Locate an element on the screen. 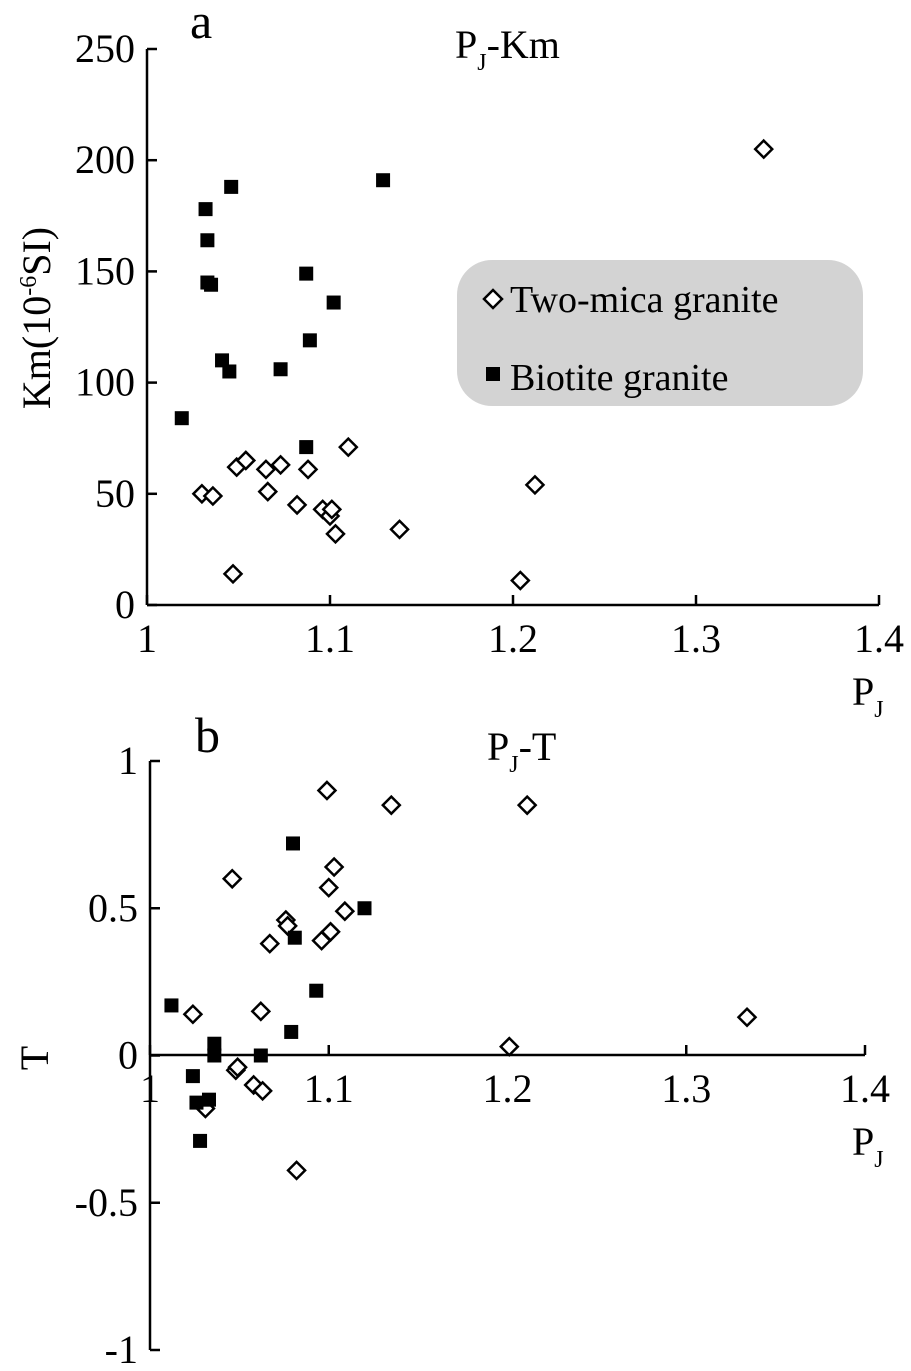 This screenshot has width=911, height=1371. panel-a-y-axis-label: Km(10-6SI) is located at coordinates (36, 318).